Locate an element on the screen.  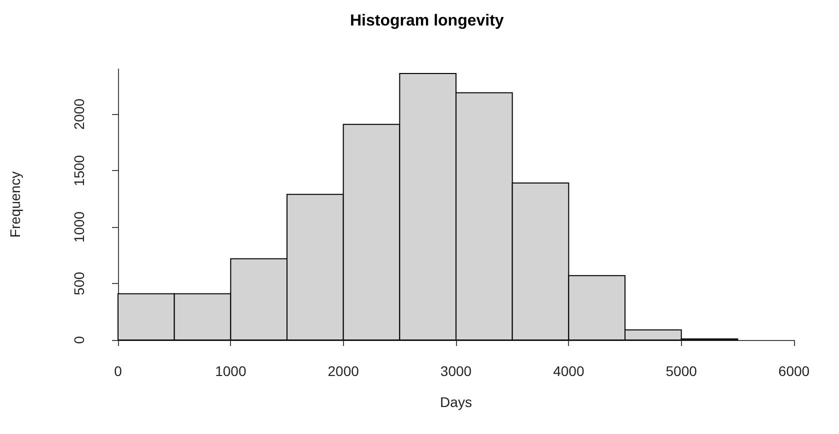
x-tick-label: 2000 is located at coordinates (344, 371).